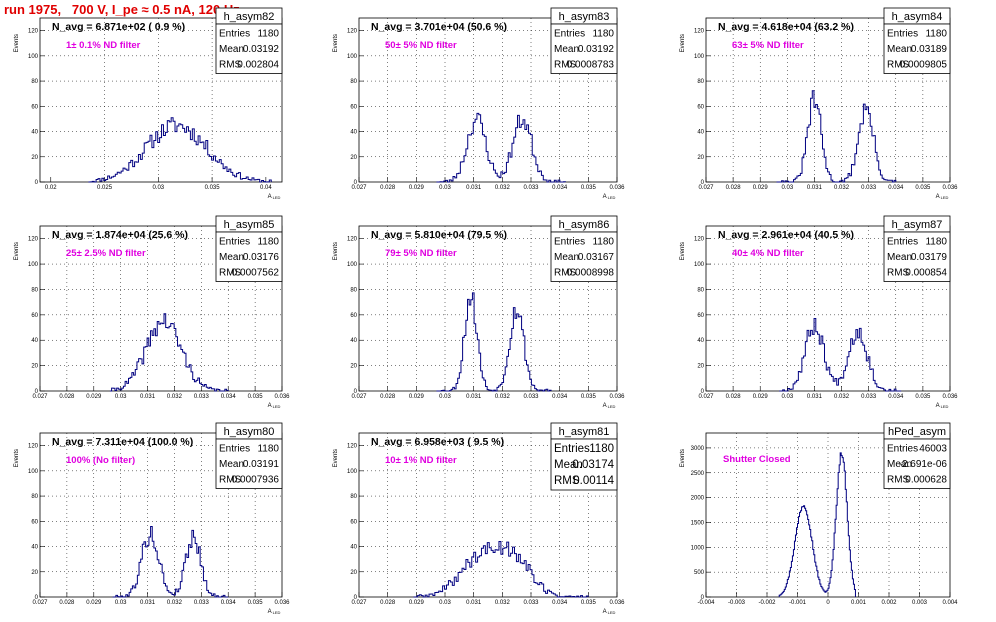  Describe the element at coordinates (584, 17) in the screenshot. I see `histogram-name: h_asym83` at that location.